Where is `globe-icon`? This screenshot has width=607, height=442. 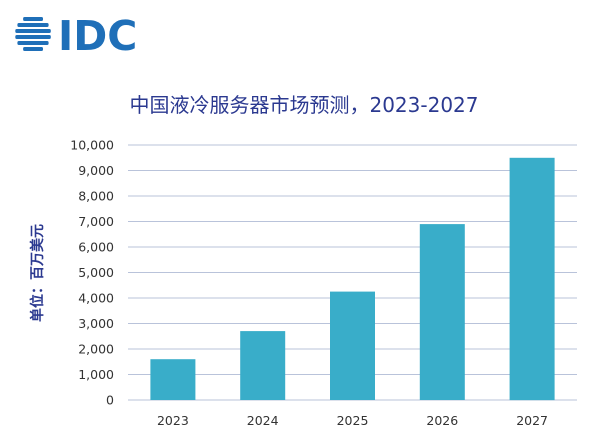 globe-icon is located at coordinates (33, 34).